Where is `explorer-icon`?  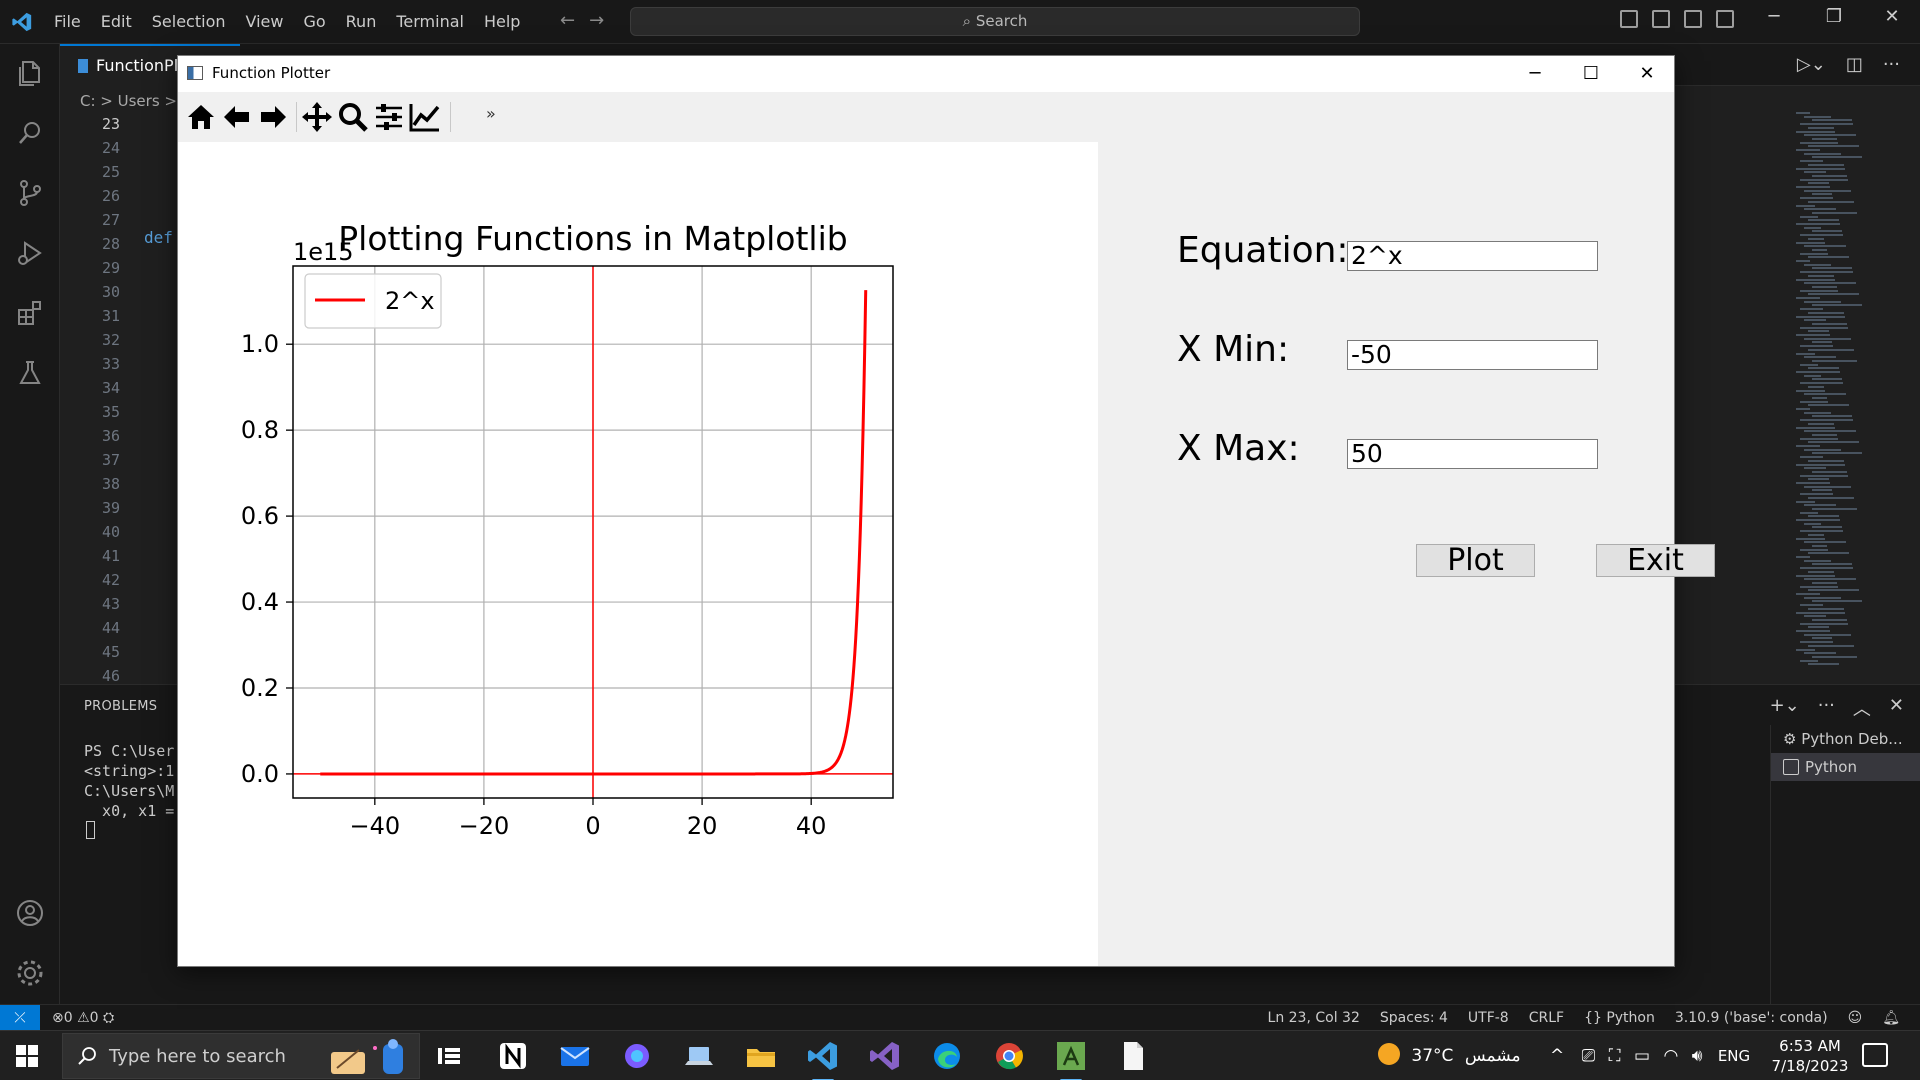
explorer-icon is located at coordinates (30, 73).